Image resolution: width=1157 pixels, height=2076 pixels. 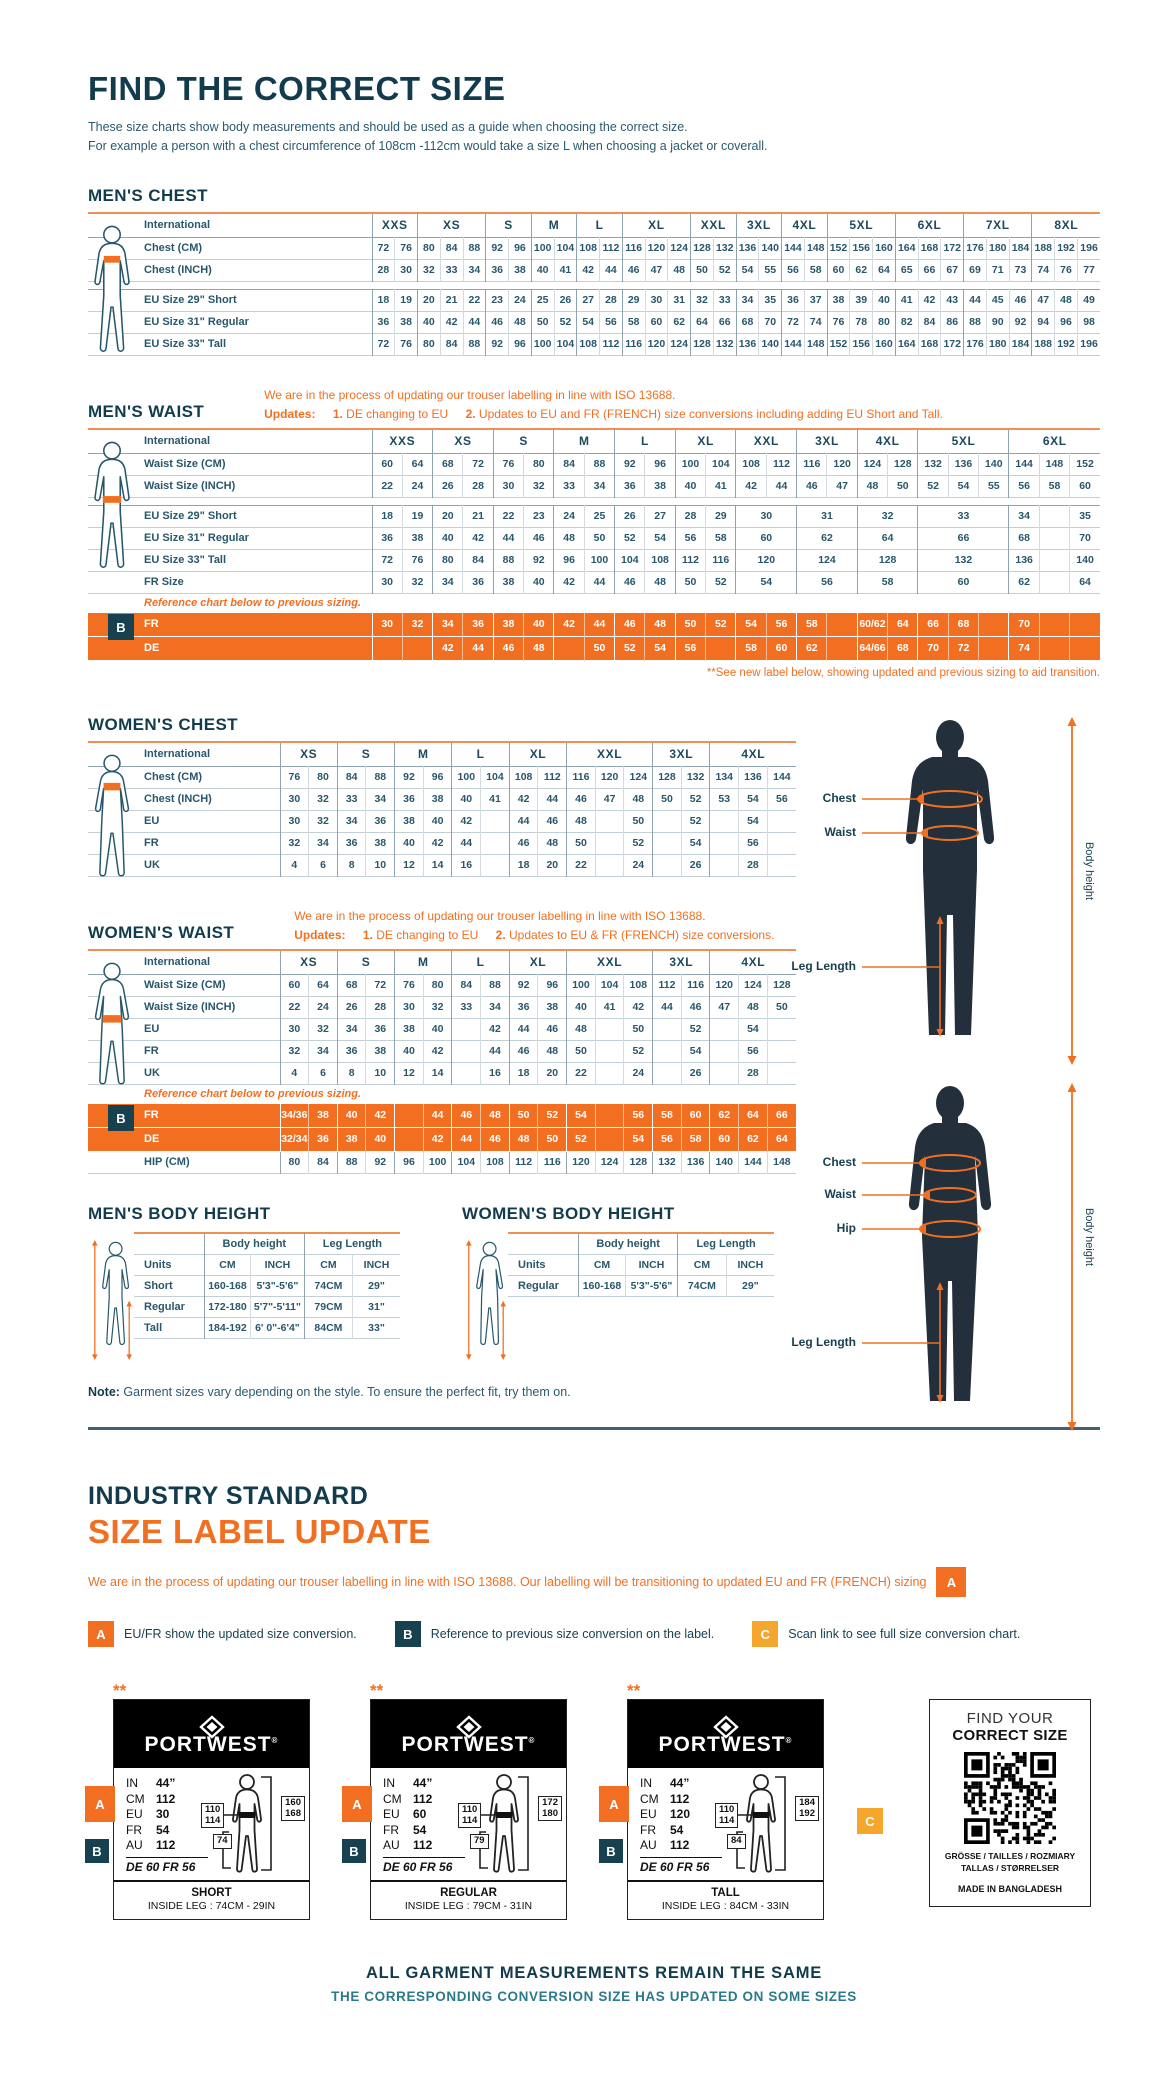 What do you see at coordinates (641, 1244) in the screenshot?
I see `bh-group-row: Body height Leg Length` at bounding box center [641, 1244].